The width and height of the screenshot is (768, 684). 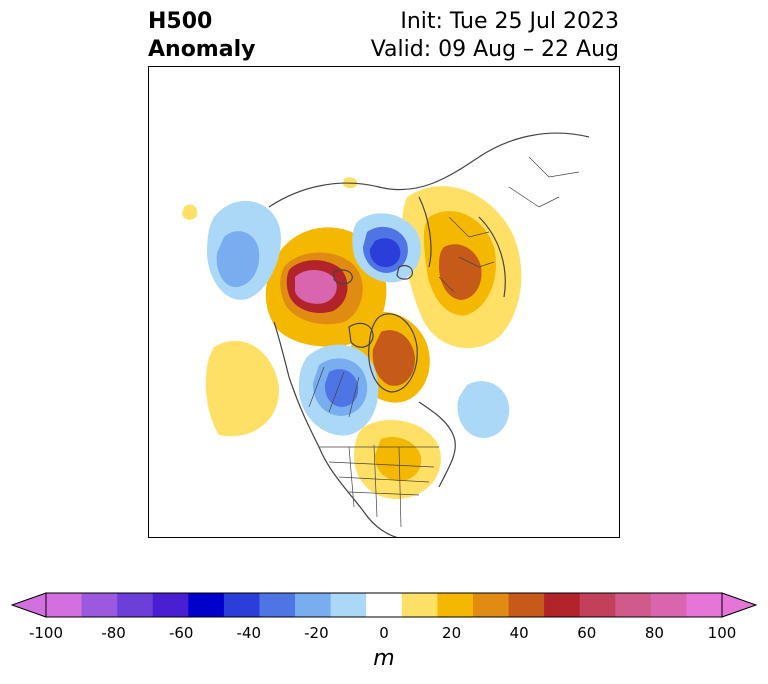 I want to click on init-date: Init: Tue 25 Jul 2023, so click(x=509, y=21).